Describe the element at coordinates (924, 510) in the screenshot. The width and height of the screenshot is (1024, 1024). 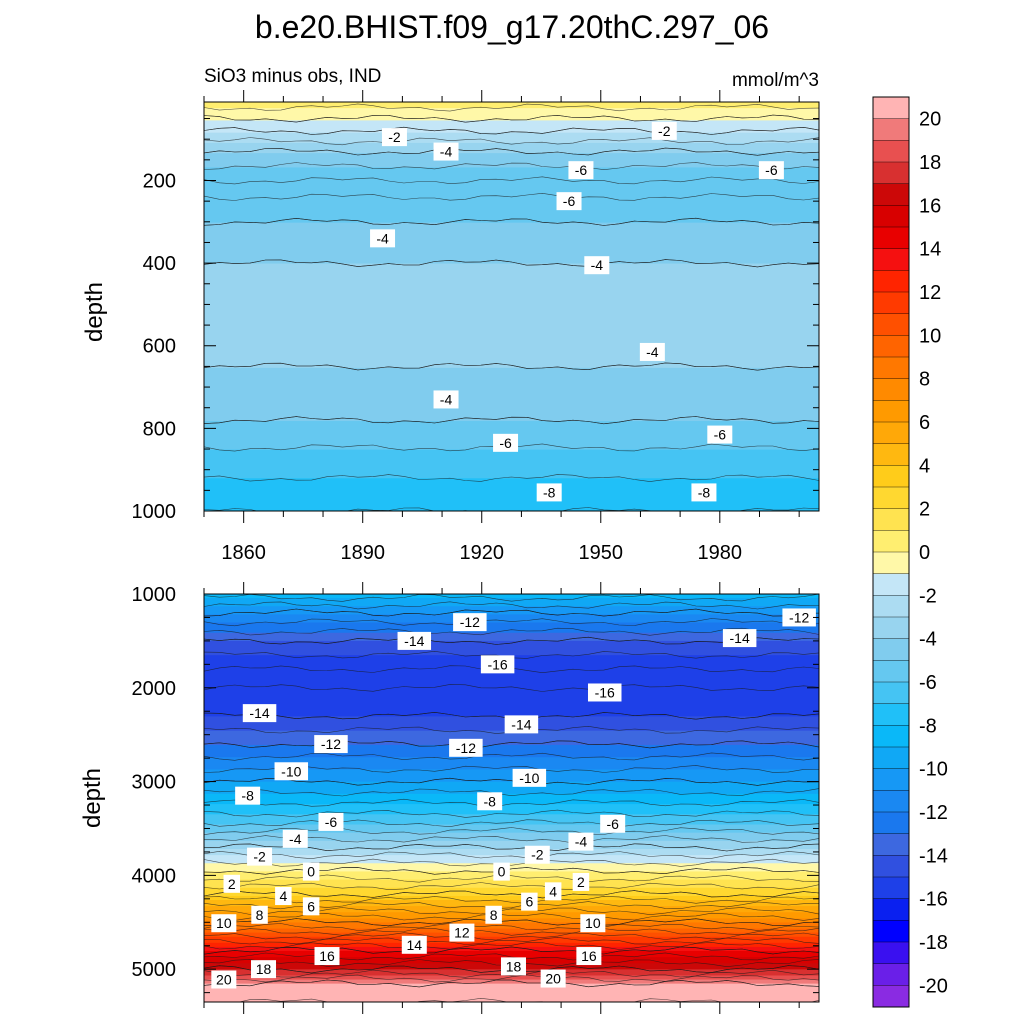
I see `colorbar-label: 2` at that location.